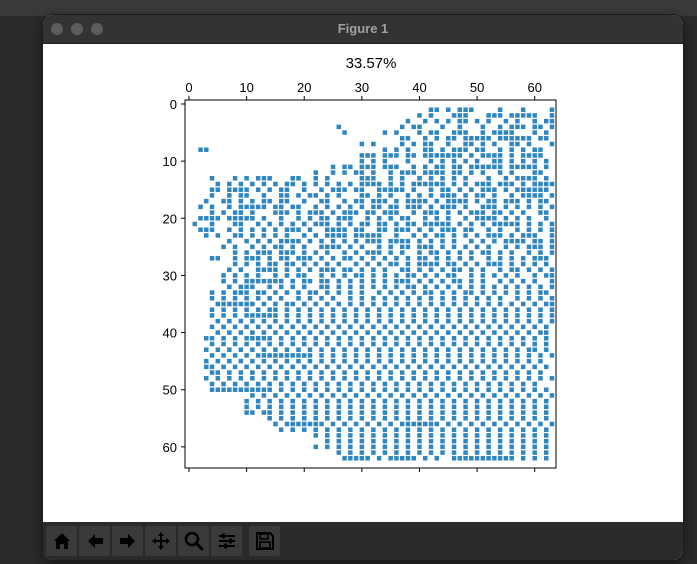  I want to click on configure-subplots-button, so click(226, 541).